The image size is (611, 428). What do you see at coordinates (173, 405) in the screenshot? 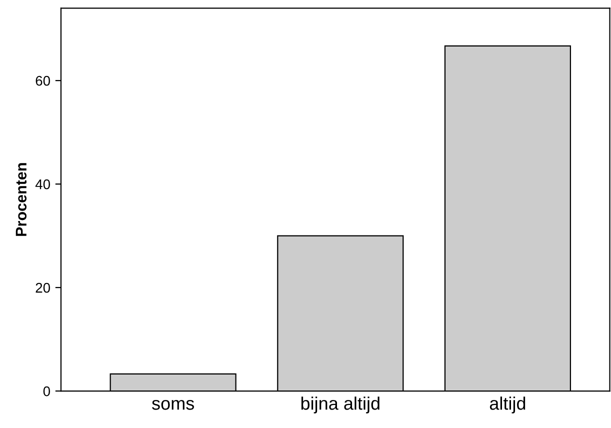
I see `x-tick-label: soms` at bounding box center [173, 405].